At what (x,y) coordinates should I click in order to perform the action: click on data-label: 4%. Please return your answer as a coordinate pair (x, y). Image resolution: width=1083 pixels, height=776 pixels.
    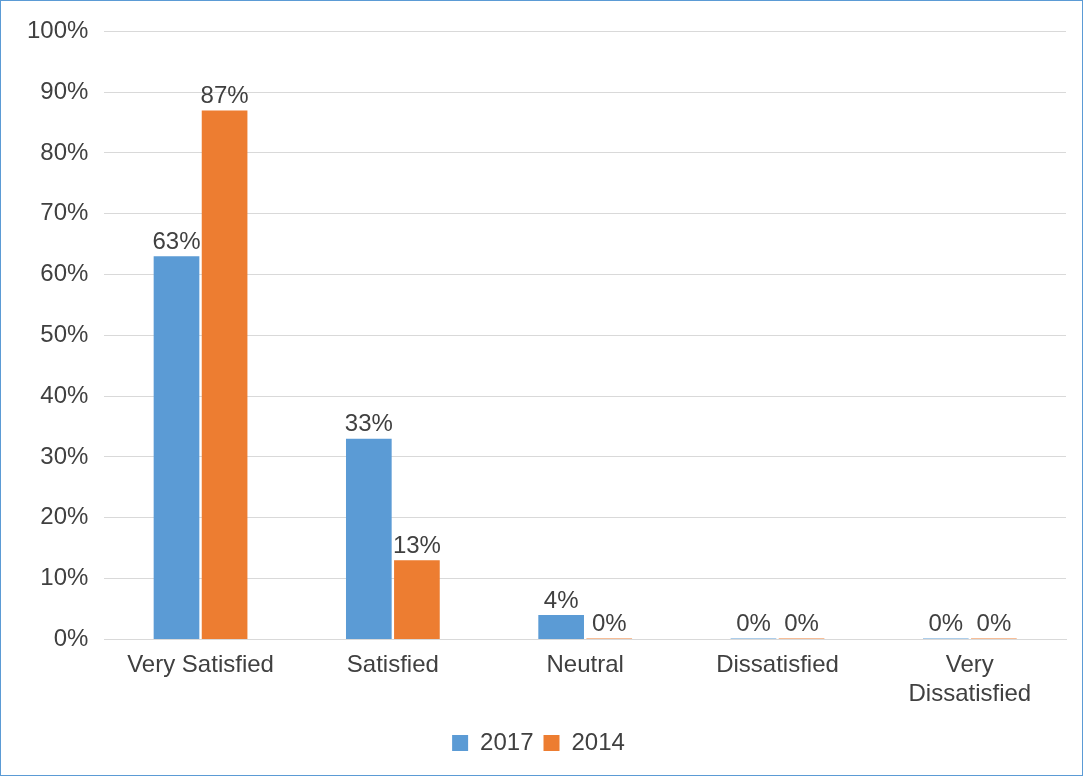
    Looking at the image, I should click on (561, 599).